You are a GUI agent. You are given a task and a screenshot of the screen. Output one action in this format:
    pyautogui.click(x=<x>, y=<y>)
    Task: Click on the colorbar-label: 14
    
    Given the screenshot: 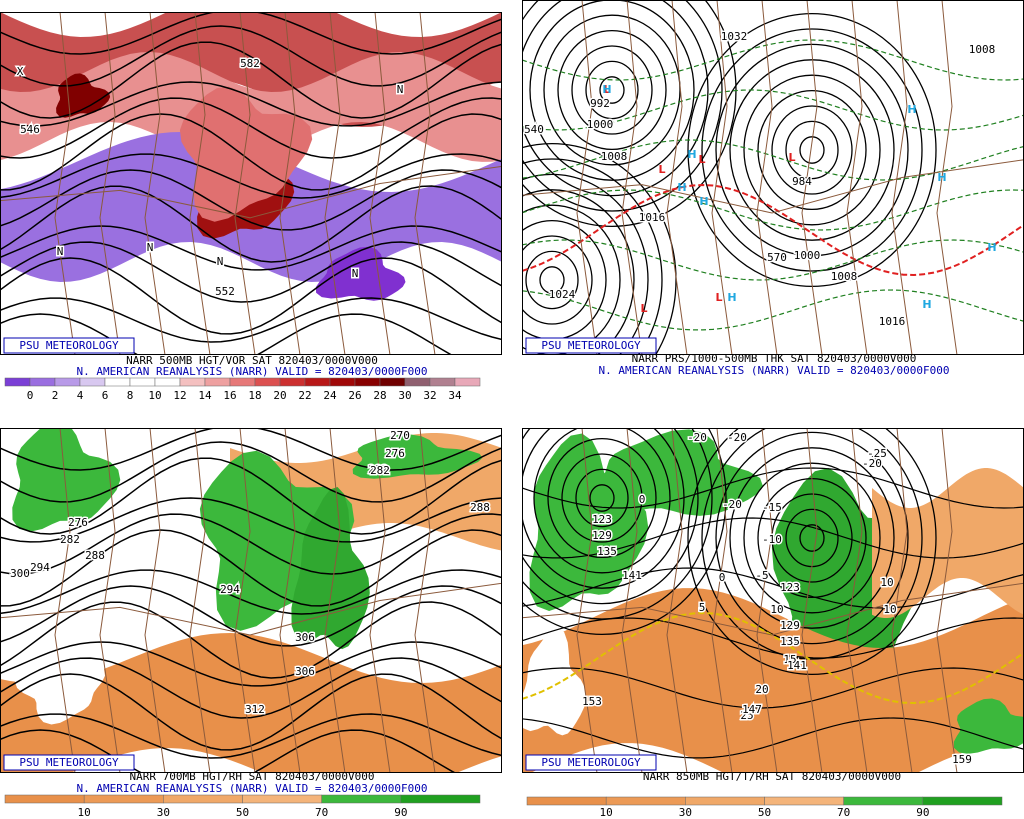 What is the action you would take?
    pyautogui.click(x=205, y=395)
    